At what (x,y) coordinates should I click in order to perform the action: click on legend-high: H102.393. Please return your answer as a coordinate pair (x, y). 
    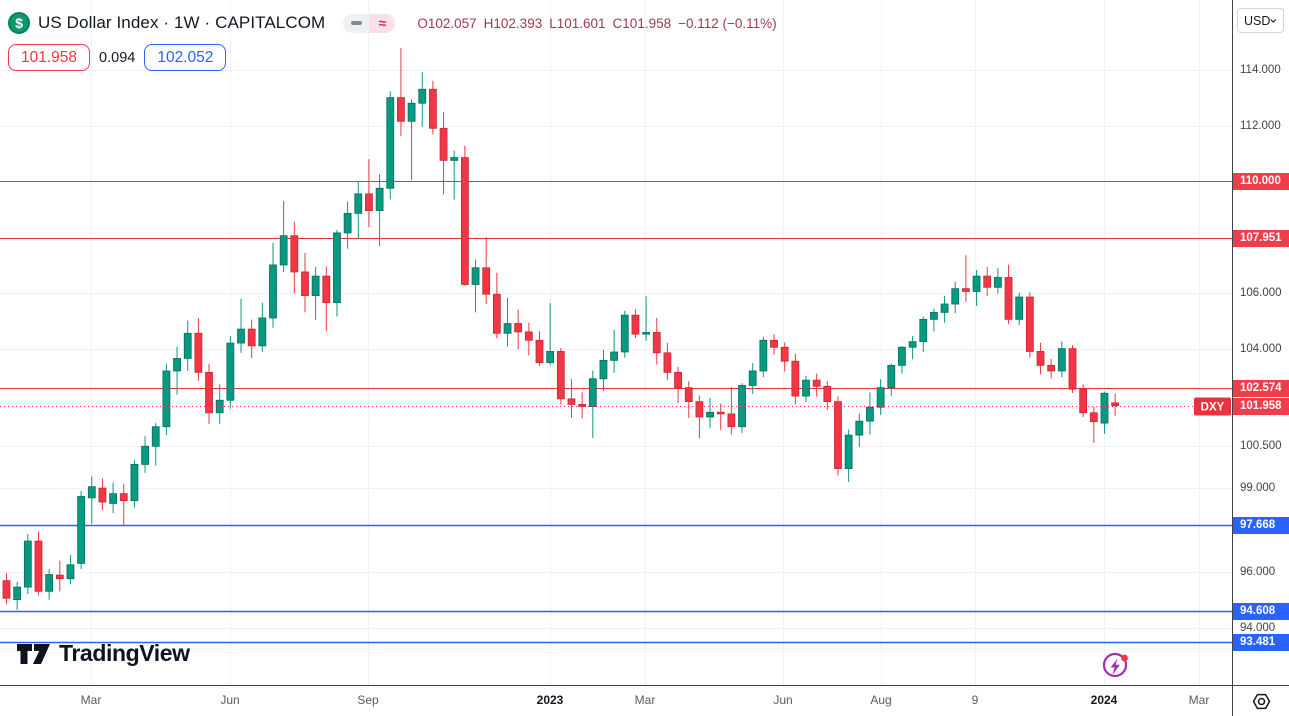
    Looking at the image, I should click on (513, 23).